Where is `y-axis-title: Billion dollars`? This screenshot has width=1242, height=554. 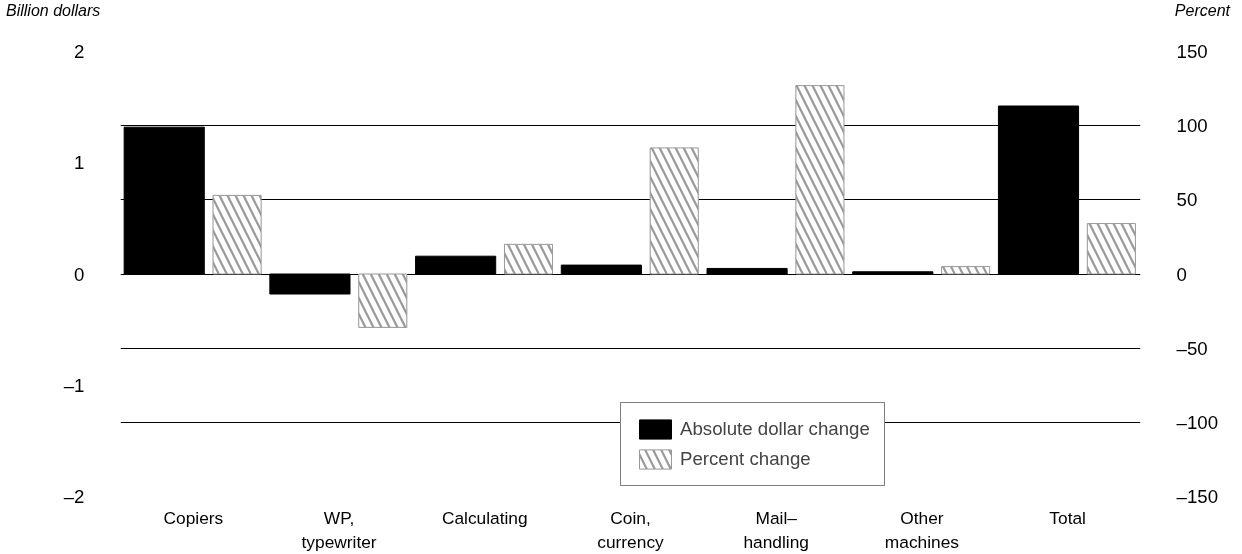
y-axis-title: Billion dollars is located at coordinates (53, 11).